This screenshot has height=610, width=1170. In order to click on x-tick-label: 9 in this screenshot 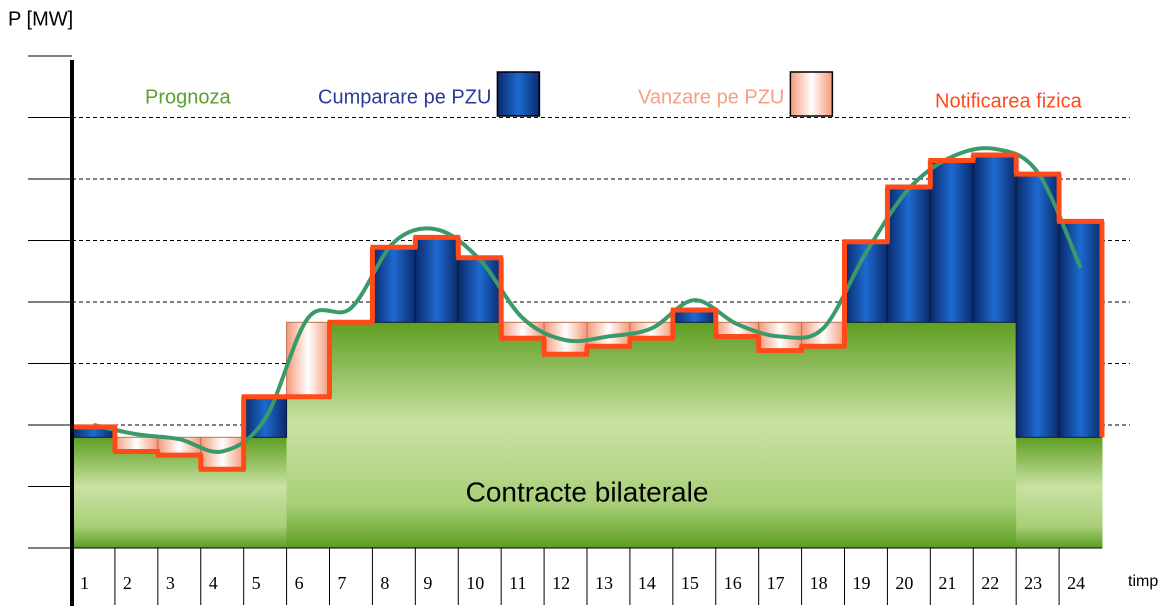, I will do `click(427, 583)`.